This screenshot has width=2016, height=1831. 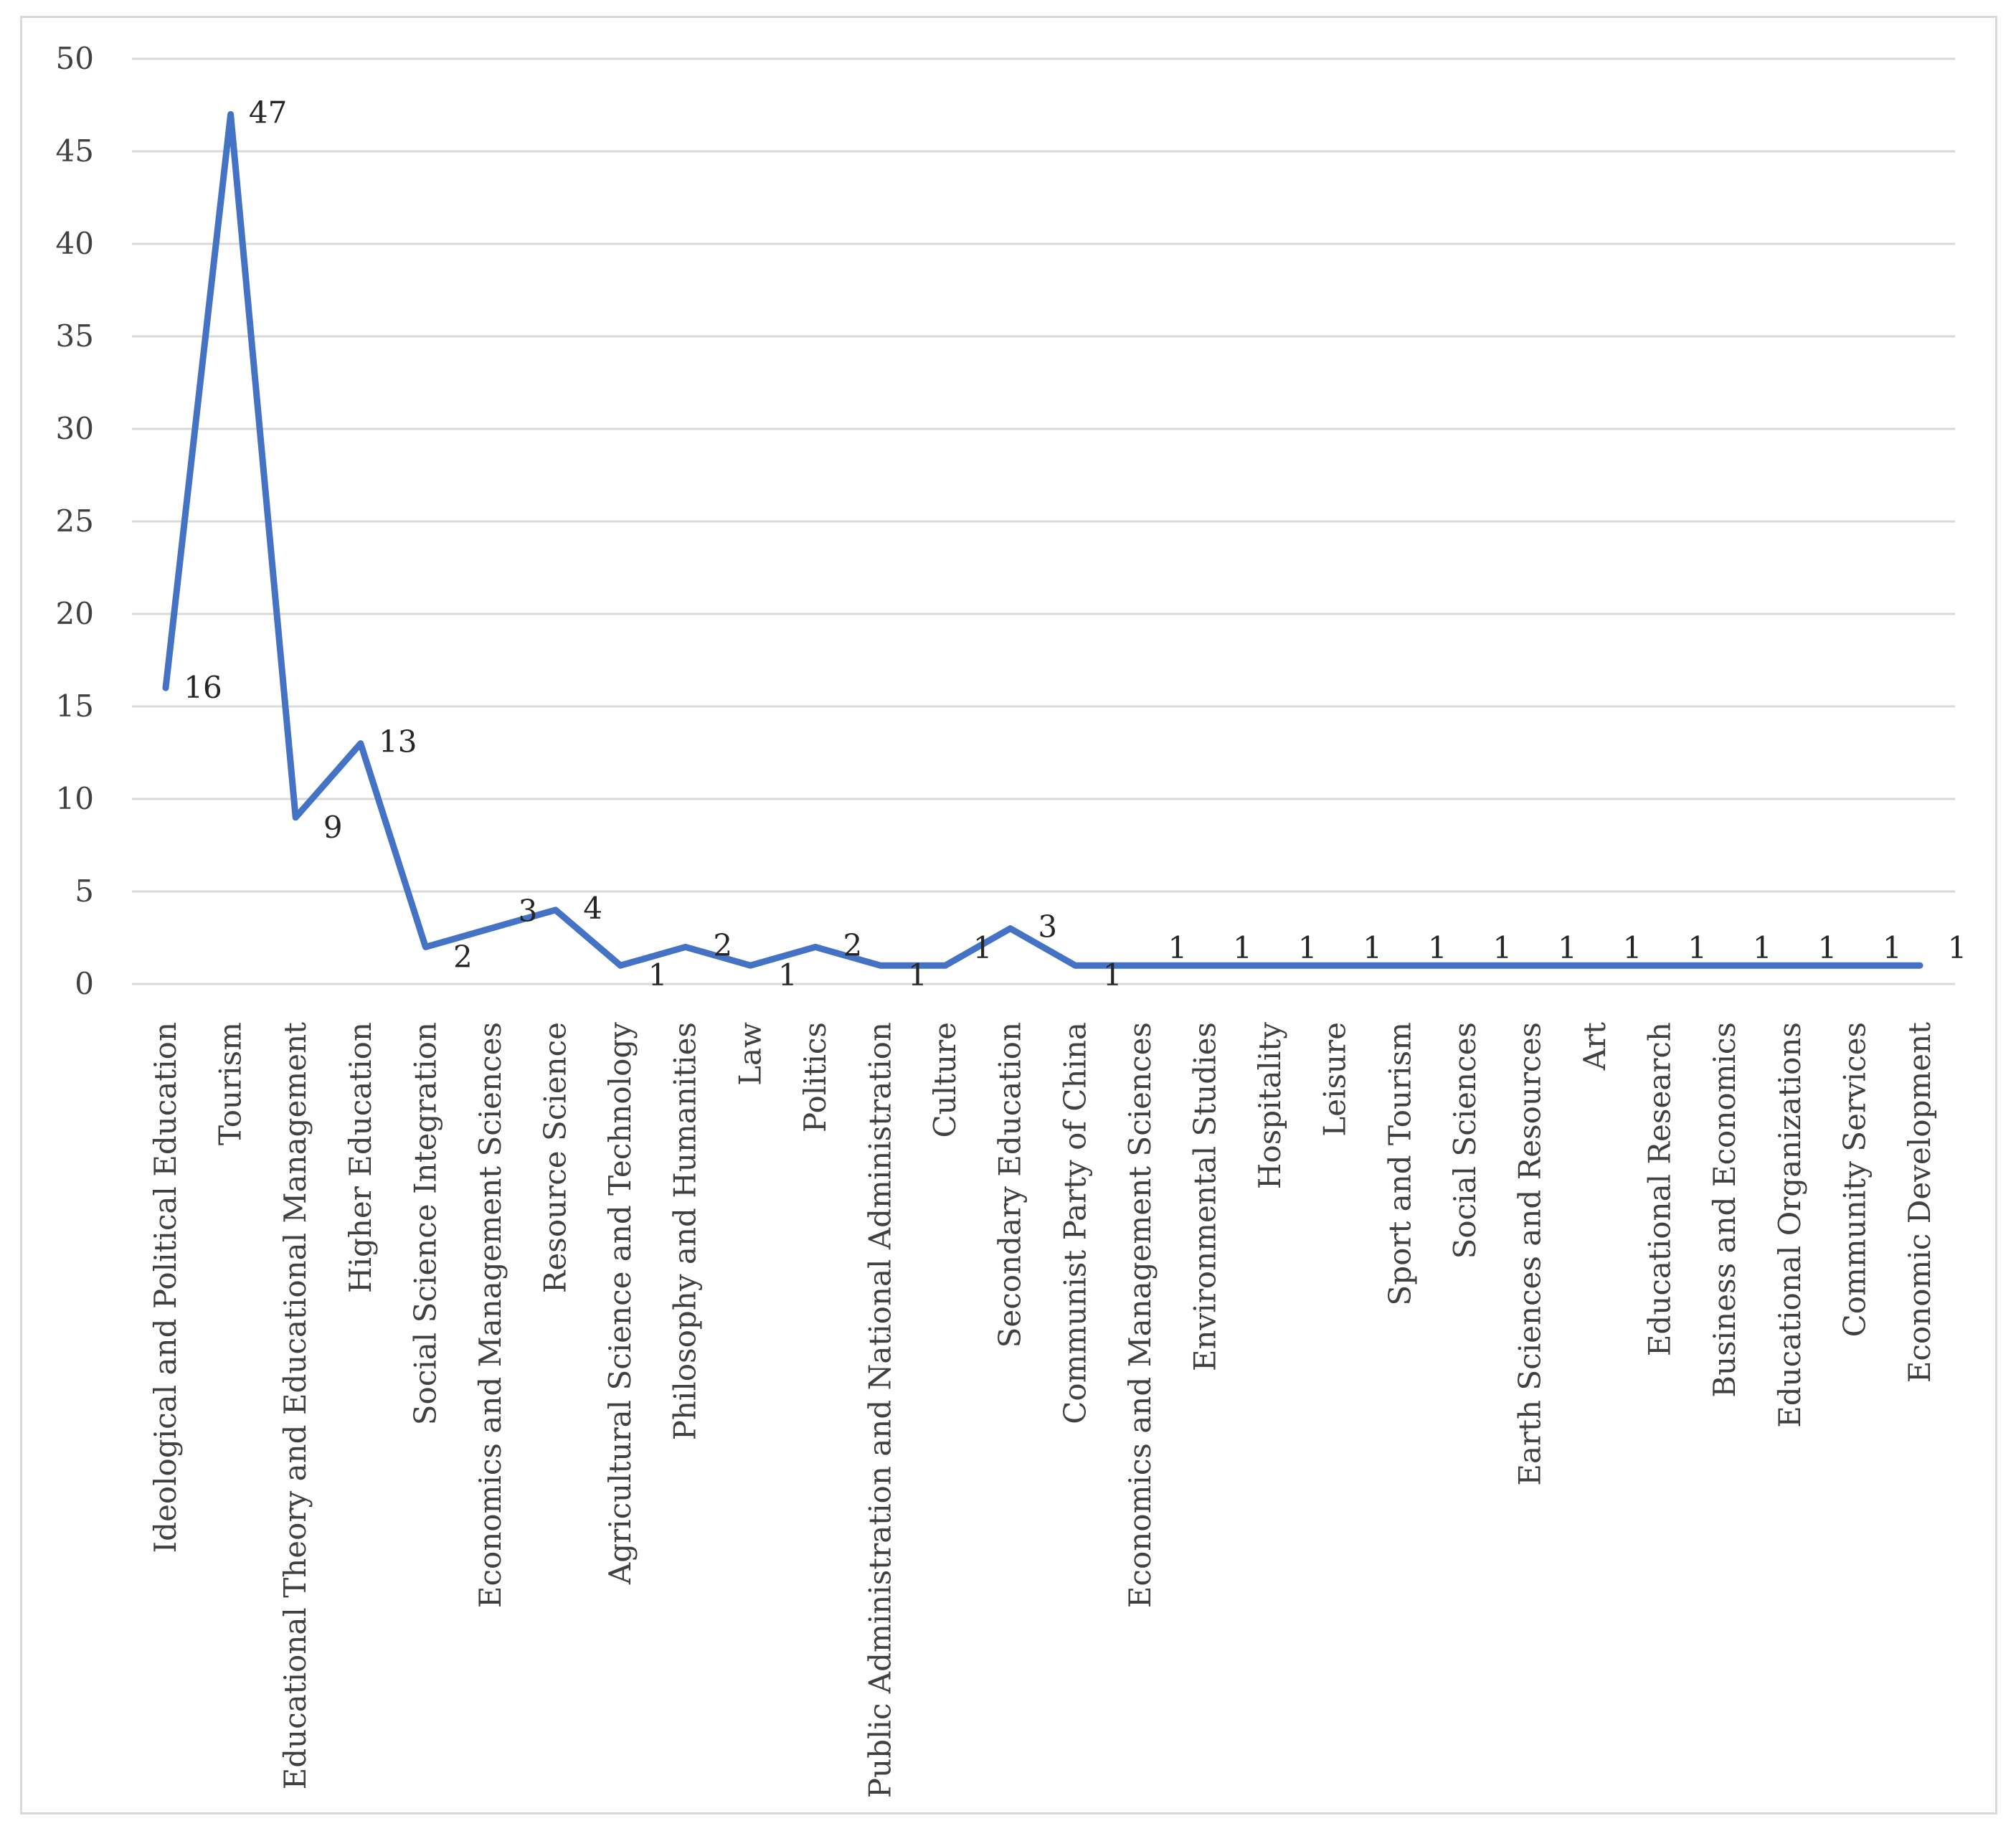 What do you see at coordinates (230, 1083) in the screenshot?
I see `x-category-label-1: Tourism` at bounding box center [230, 1083].